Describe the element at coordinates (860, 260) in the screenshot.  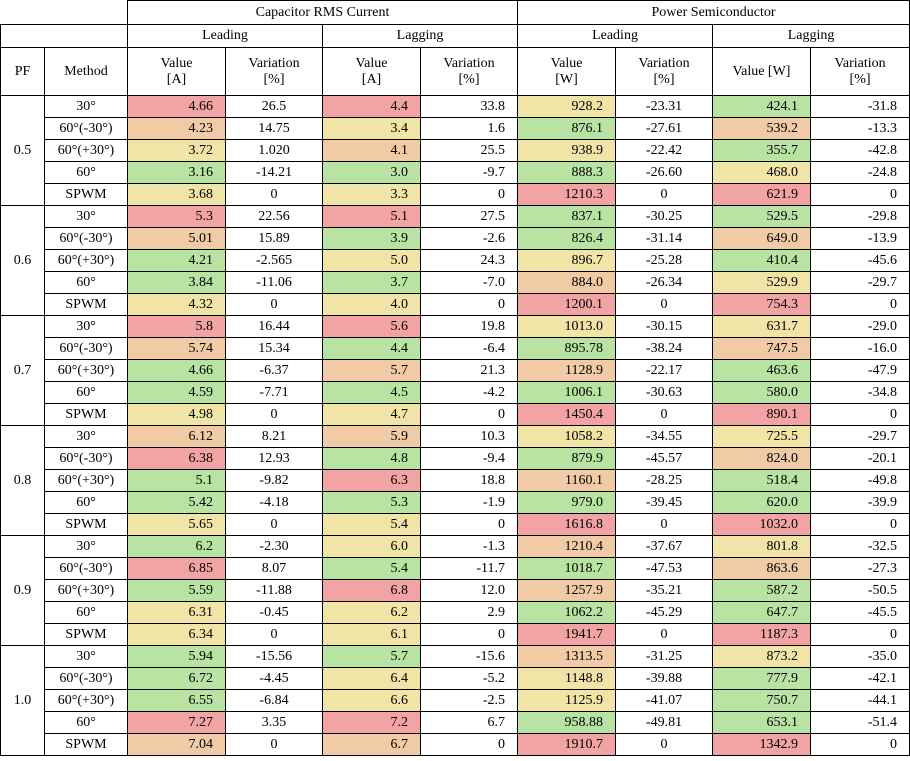
I see `pow-lag-variation-cell: -45.6` at that location.